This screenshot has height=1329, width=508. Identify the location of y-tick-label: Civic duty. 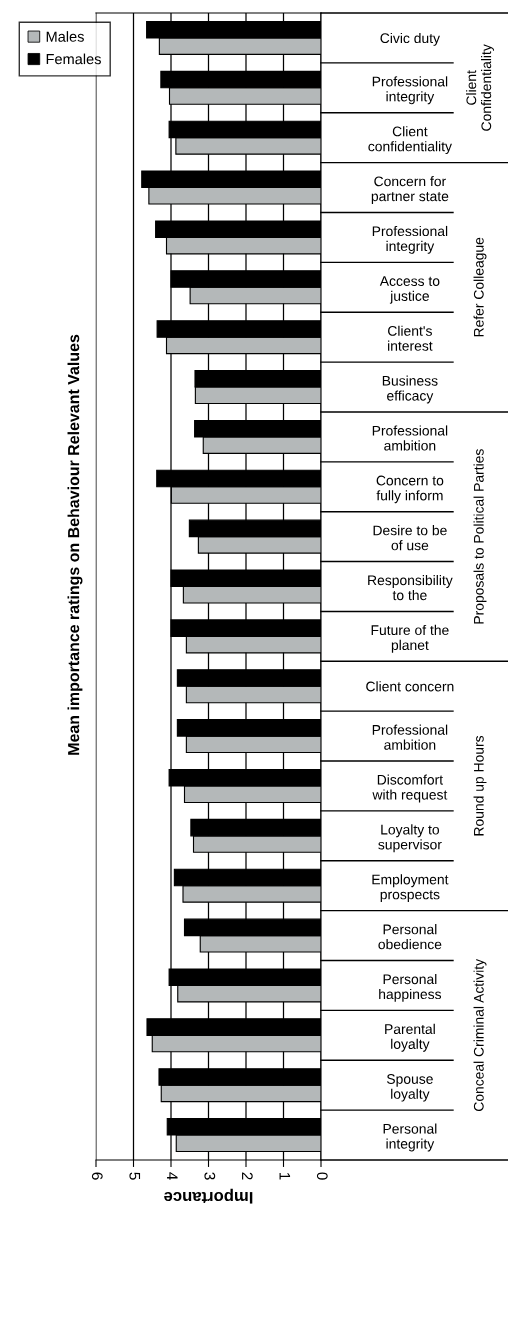
(410, 39).